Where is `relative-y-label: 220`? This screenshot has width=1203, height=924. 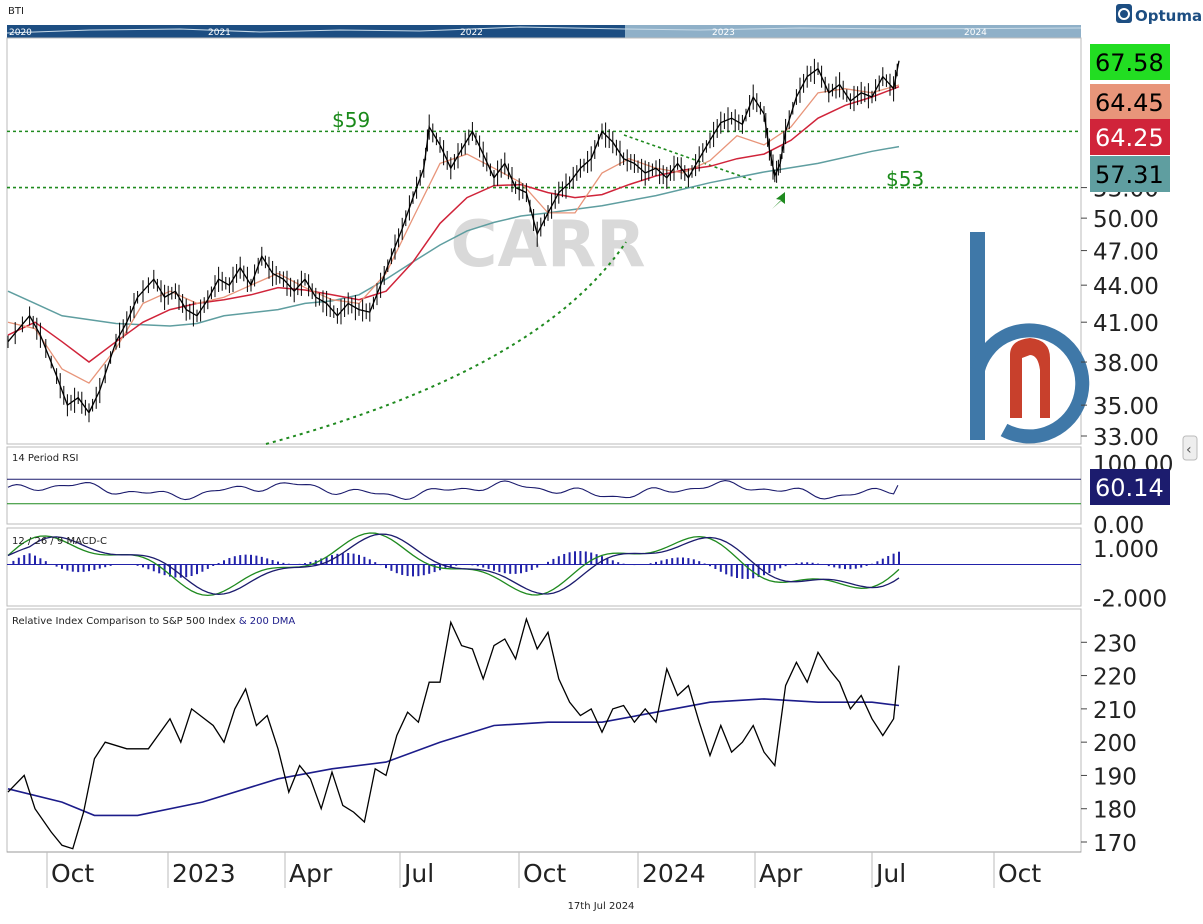 relative-y-label: 220 is located at coordinates (1115, 678).